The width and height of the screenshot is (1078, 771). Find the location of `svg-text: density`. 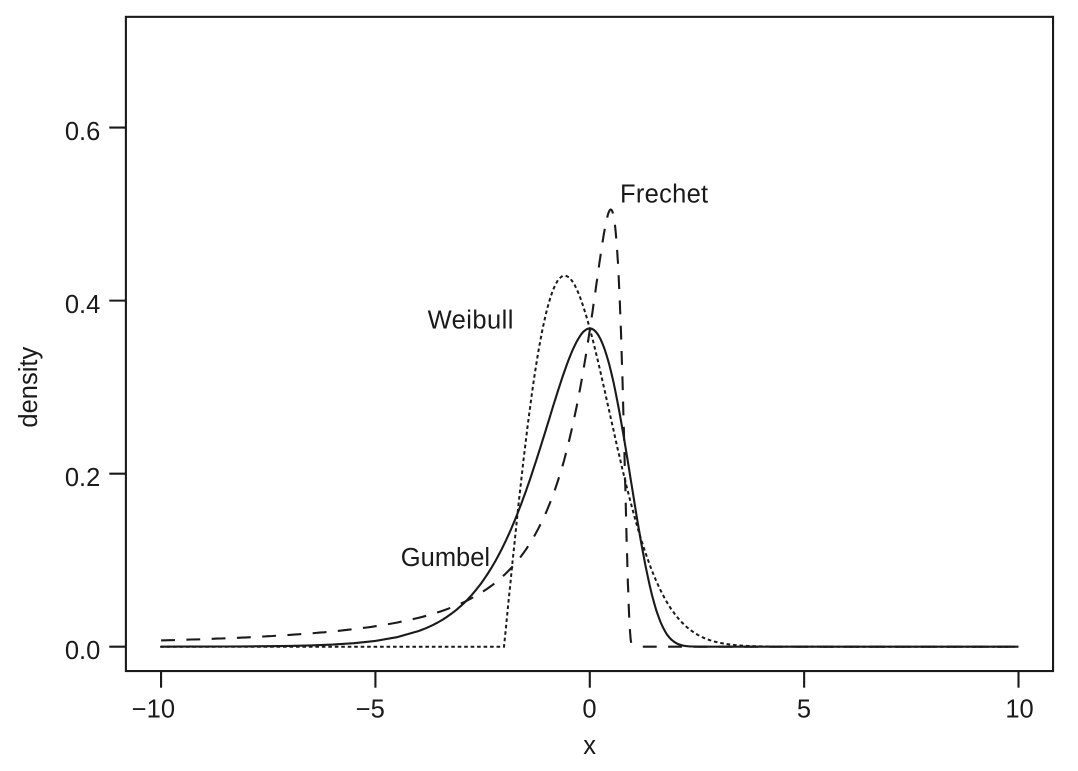

svg-text: density is located at coordinates (29, 387).